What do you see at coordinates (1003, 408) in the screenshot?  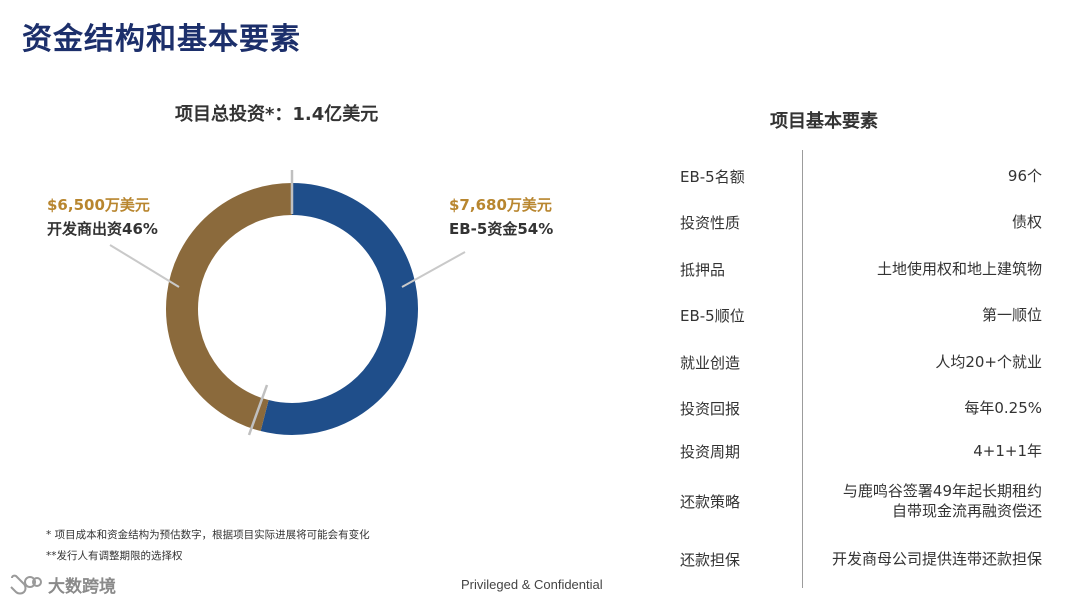 I see `row-value-return: 每年0.25%` at bounding box center [1003, 408].